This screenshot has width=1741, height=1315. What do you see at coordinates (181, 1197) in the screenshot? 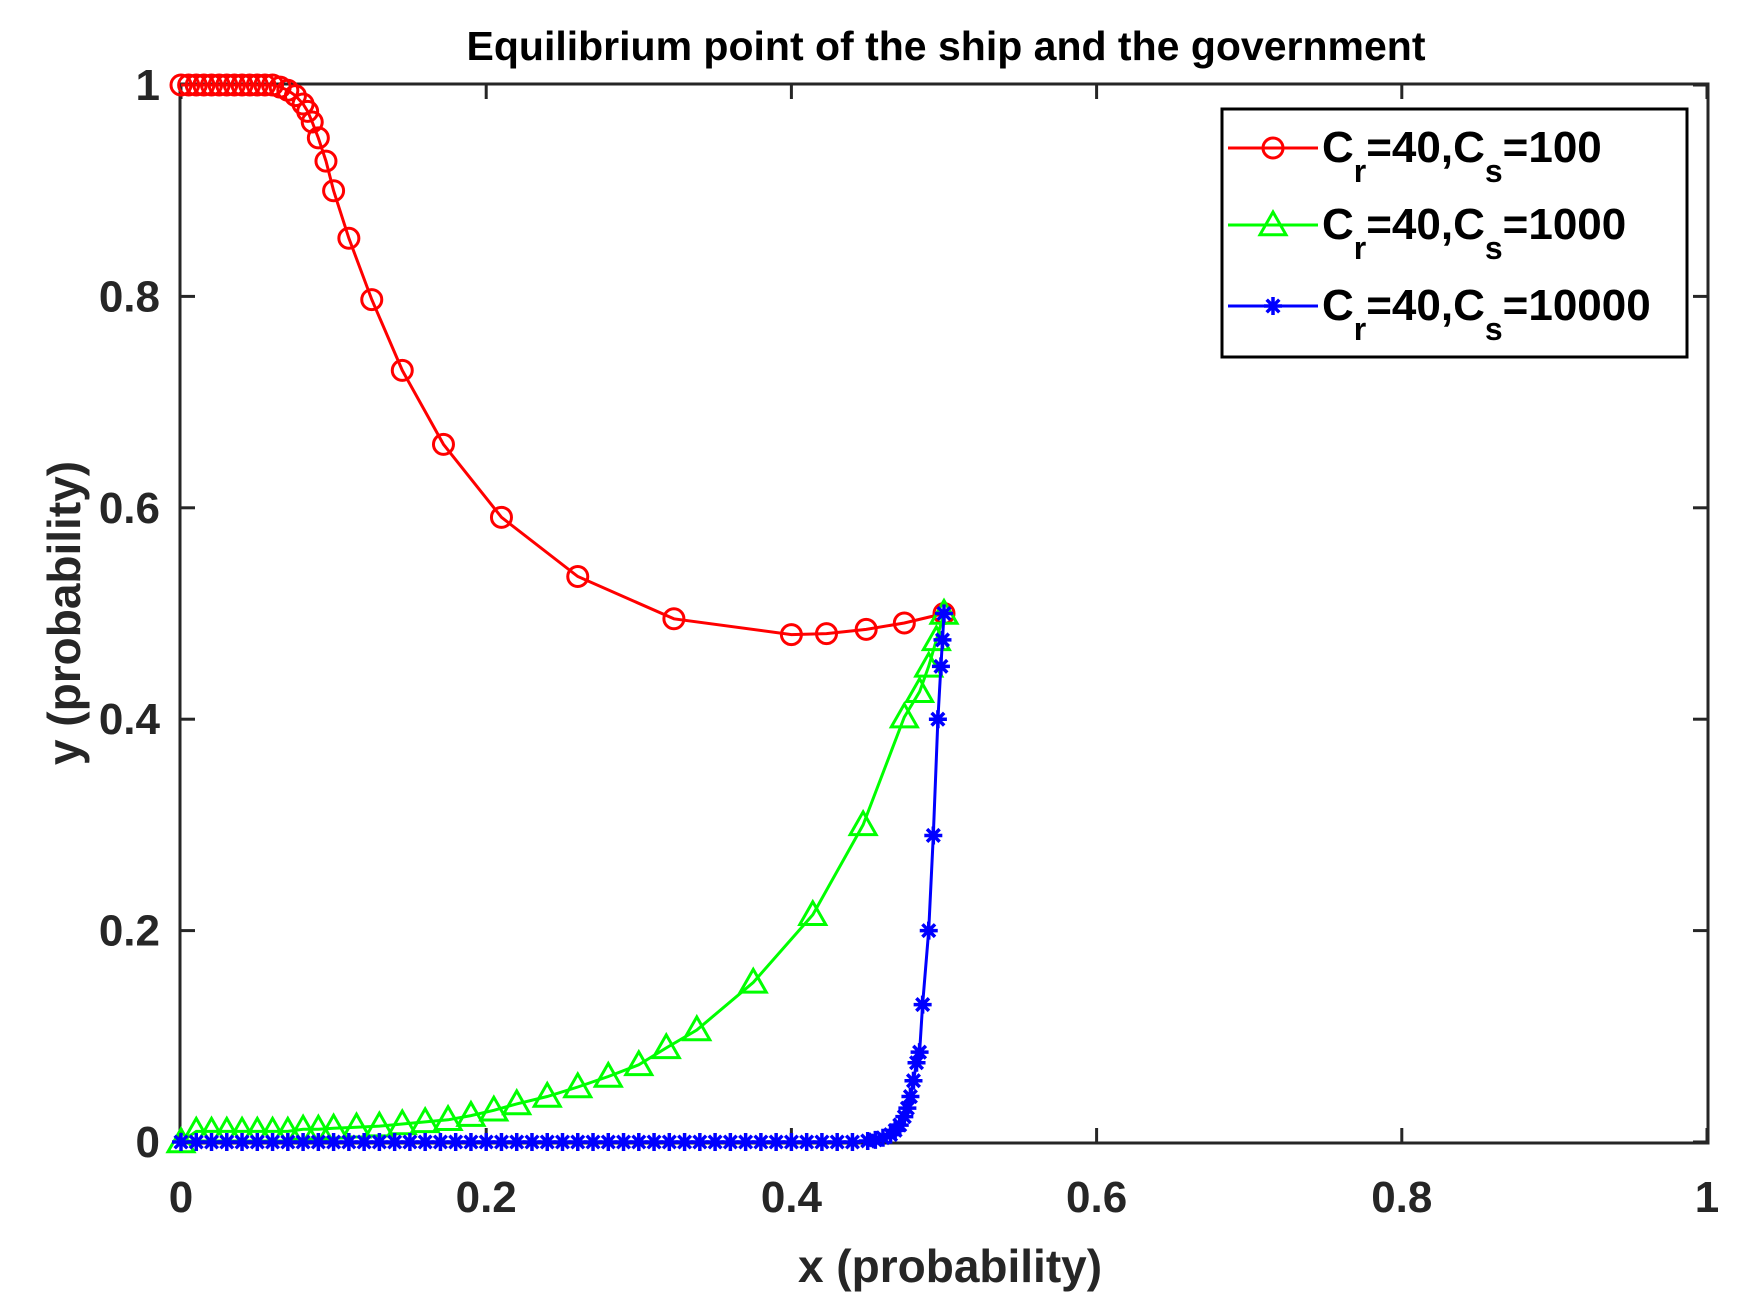
I see `x-tick-label: 0` at bounding box center [181, 1197].